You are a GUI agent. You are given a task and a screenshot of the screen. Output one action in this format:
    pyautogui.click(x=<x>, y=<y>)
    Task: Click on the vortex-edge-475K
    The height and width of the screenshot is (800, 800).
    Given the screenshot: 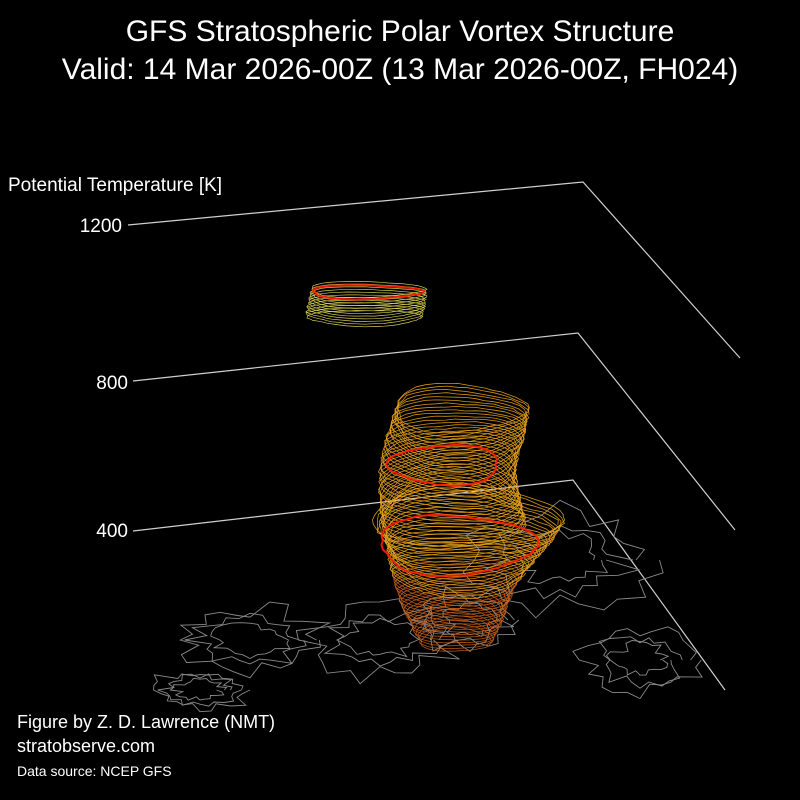 What is the action you would take?
    pyautogui.click(x=460, y=545)
    